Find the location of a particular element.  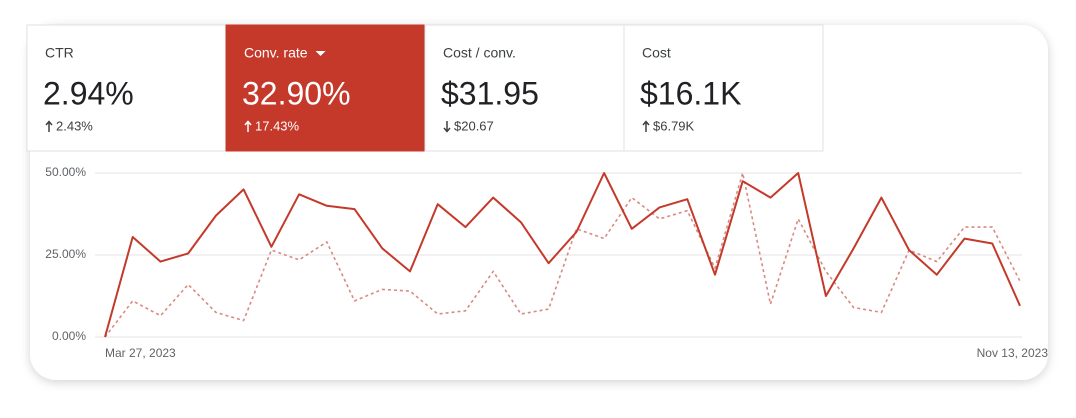

metric-card: Cost $16.1K $6.79K is located at coordinates (723, 88).